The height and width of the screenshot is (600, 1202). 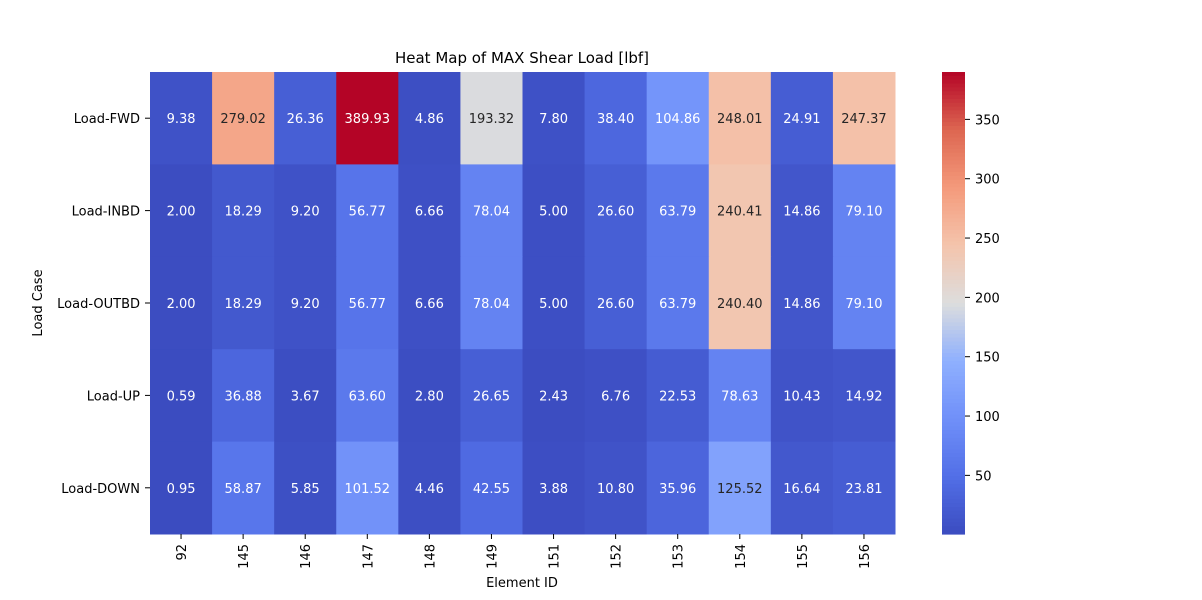 What do you see at coordinates (524, 551) in the screenshot?
I see `x-axis-ticks: 92 145 146 147 148 149 151 152 153 154 155 156` at bounding box center [524, 551].